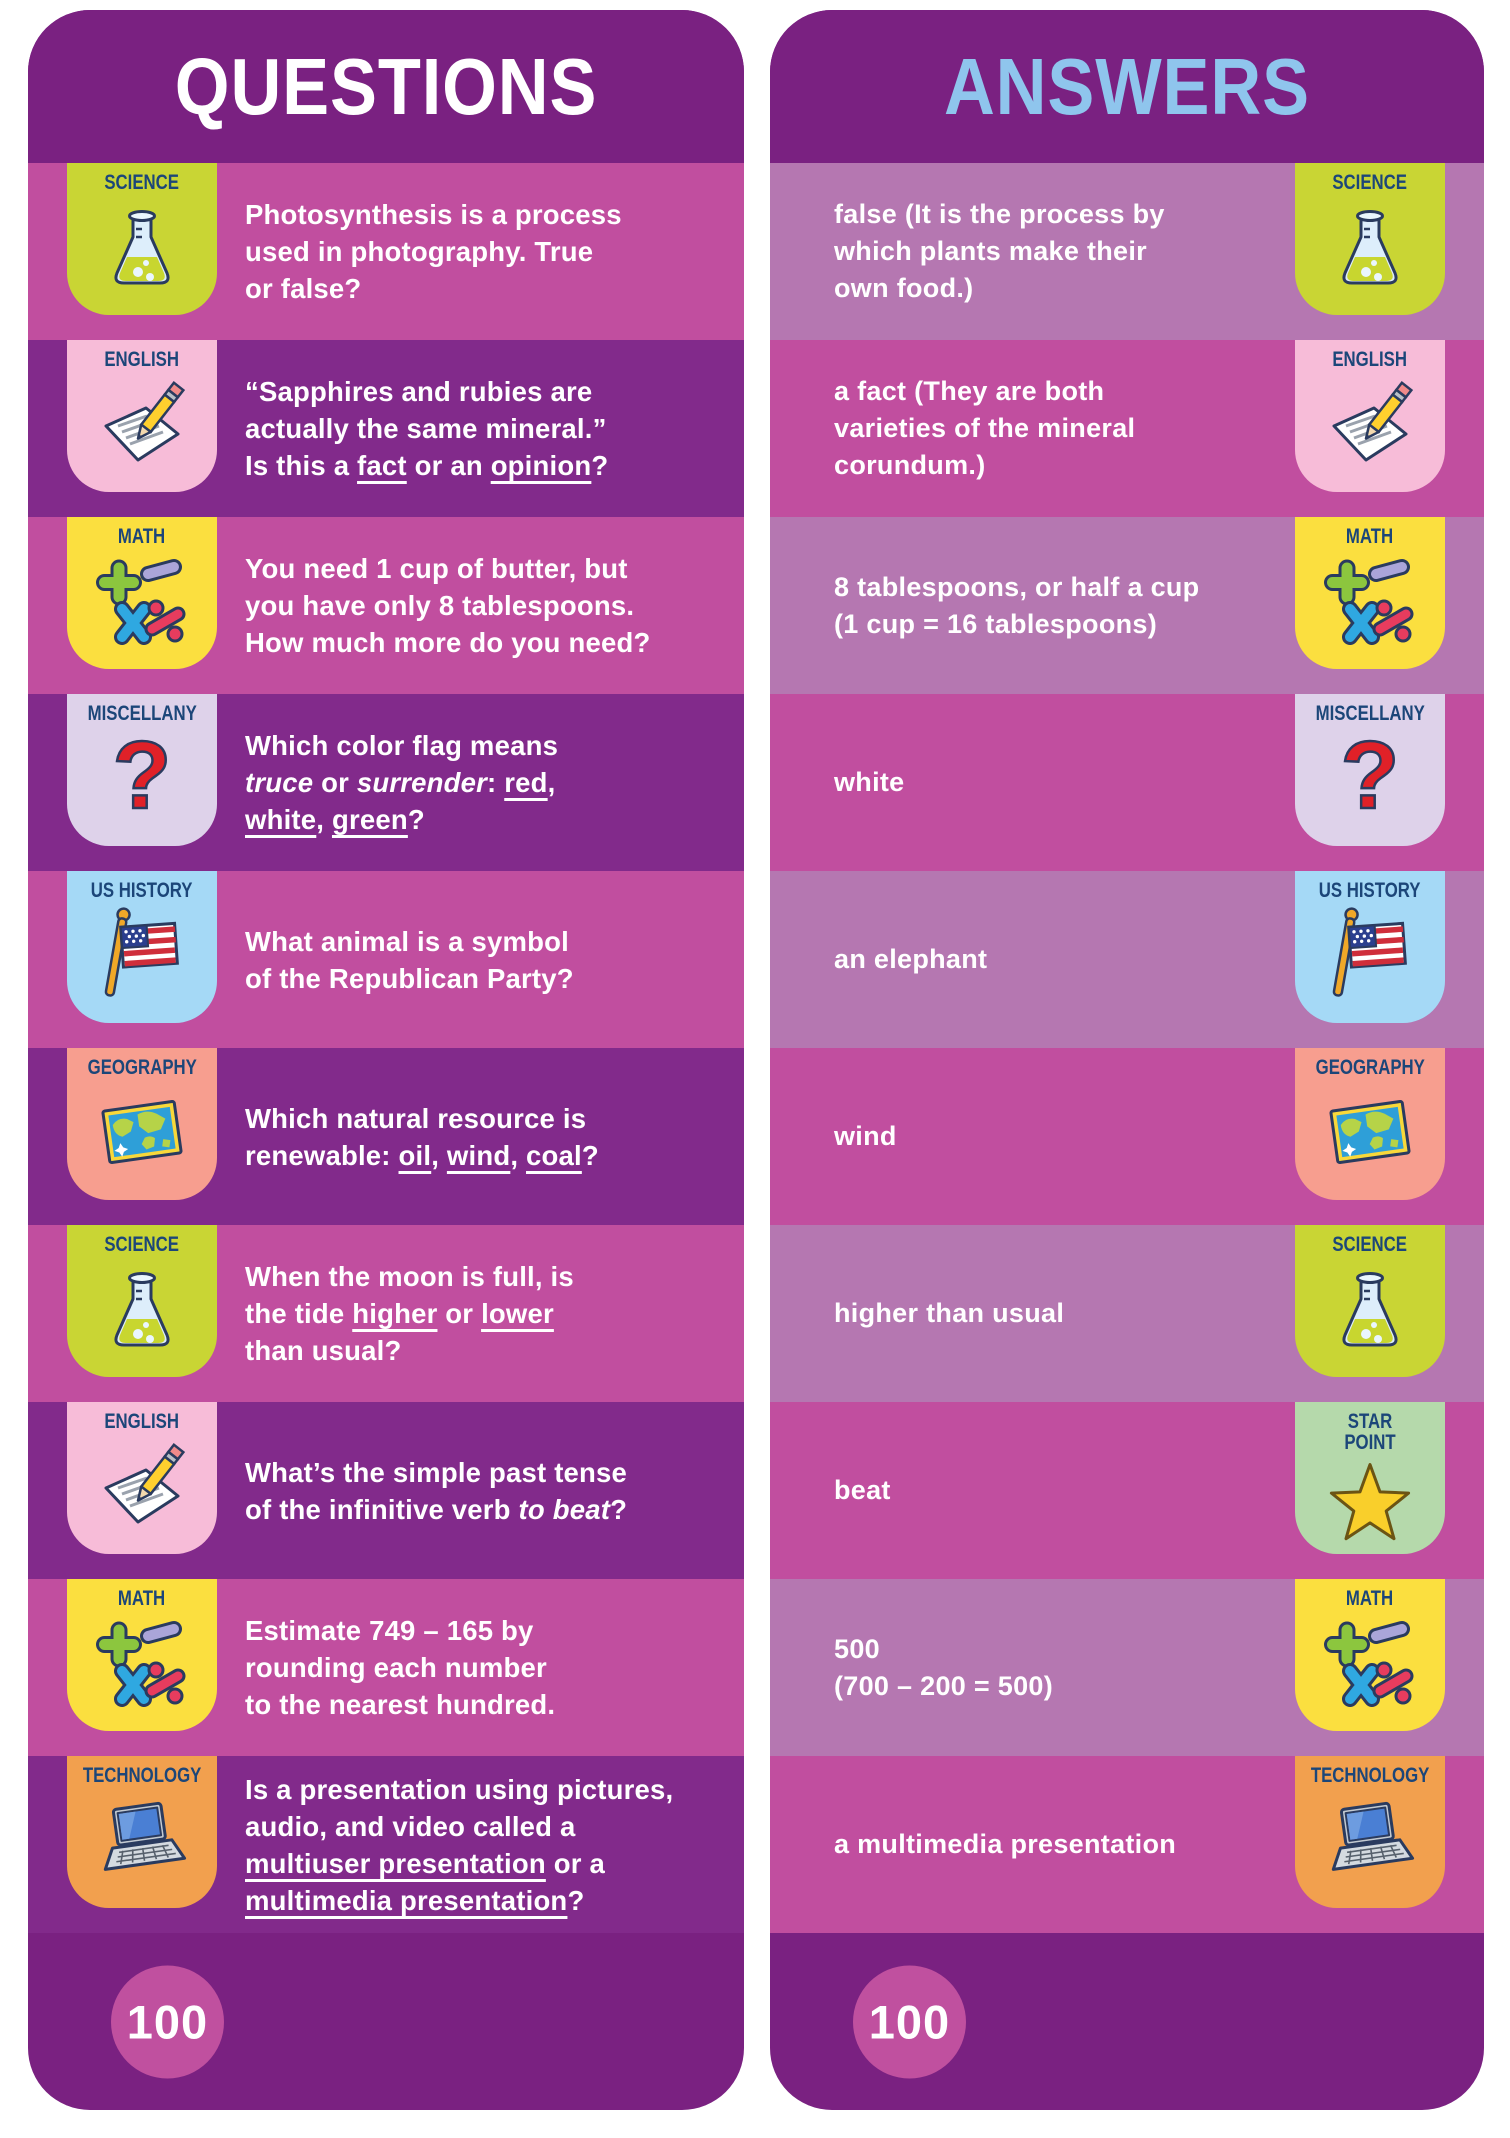 The height and width of the screenshot is (2138, 1510). Describe the element at coordinates (382, 465) in the screenshot. I see `emphasized-text: fact` at that location.